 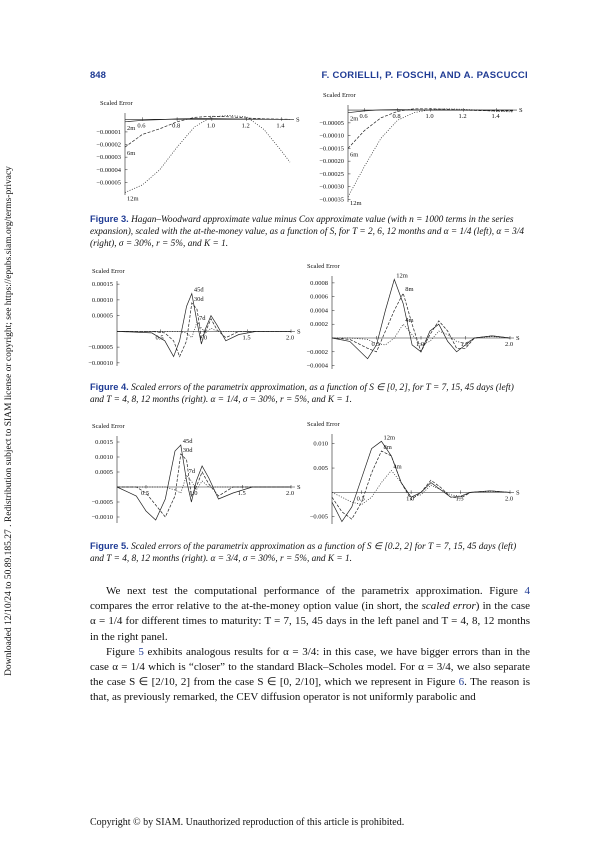 What do you see at coordinates (319, 324) in the screenshot?
I see `y-tick-label: 0.0002` at bounding box center [319, 324].